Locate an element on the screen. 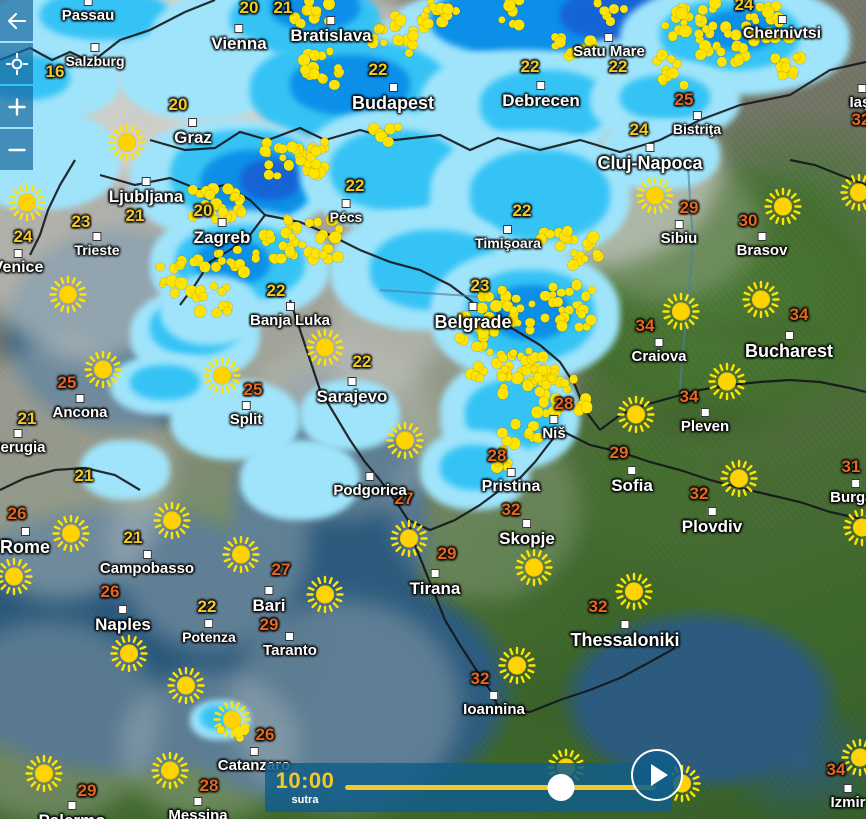  locate-button is located at coordinates (16, 63).